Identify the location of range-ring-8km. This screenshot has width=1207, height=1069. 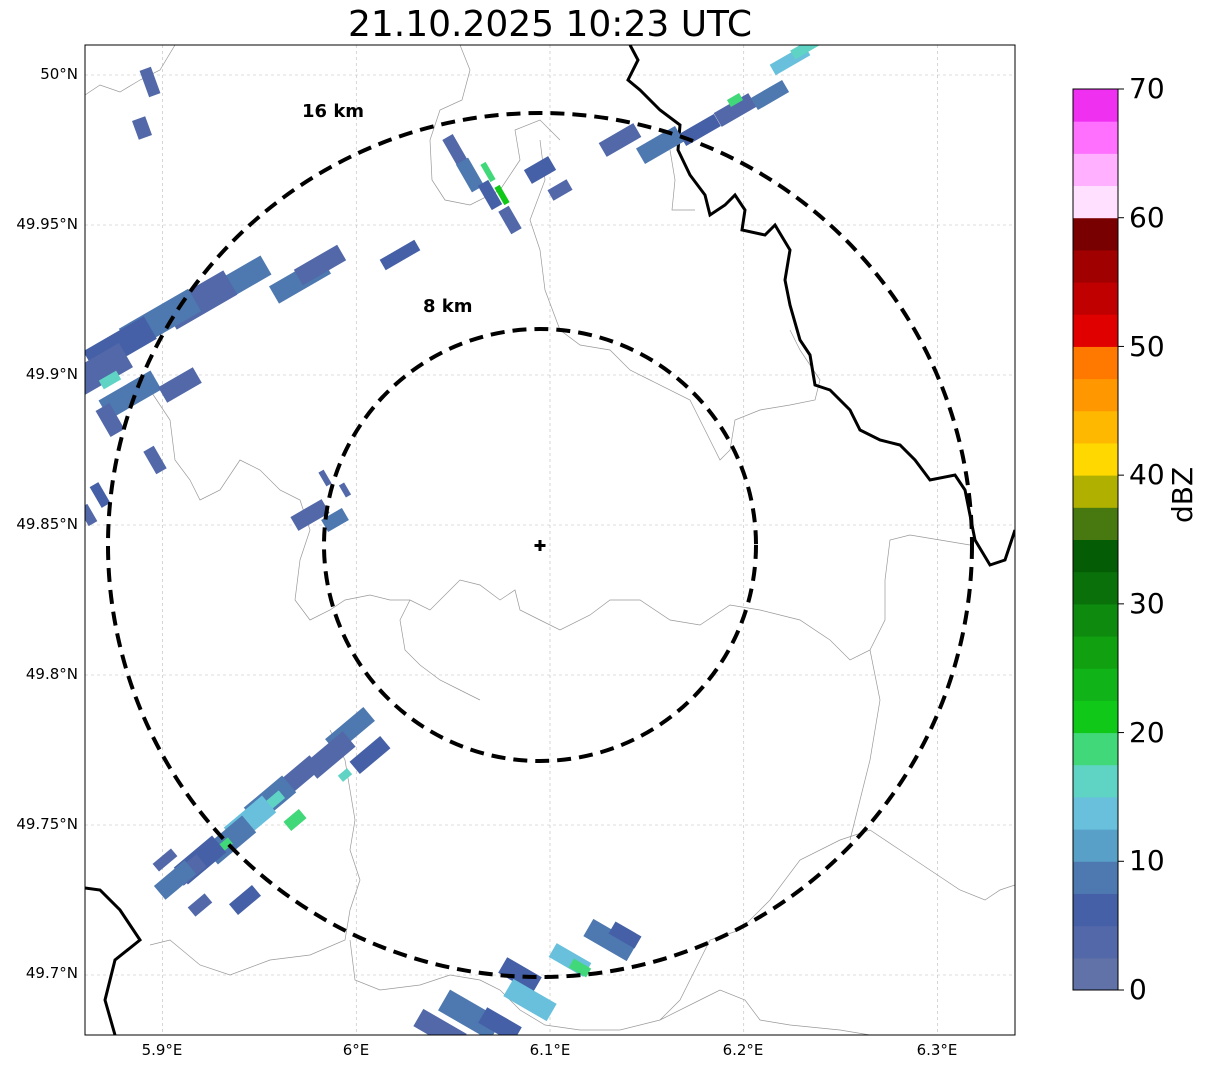
(540, 545).